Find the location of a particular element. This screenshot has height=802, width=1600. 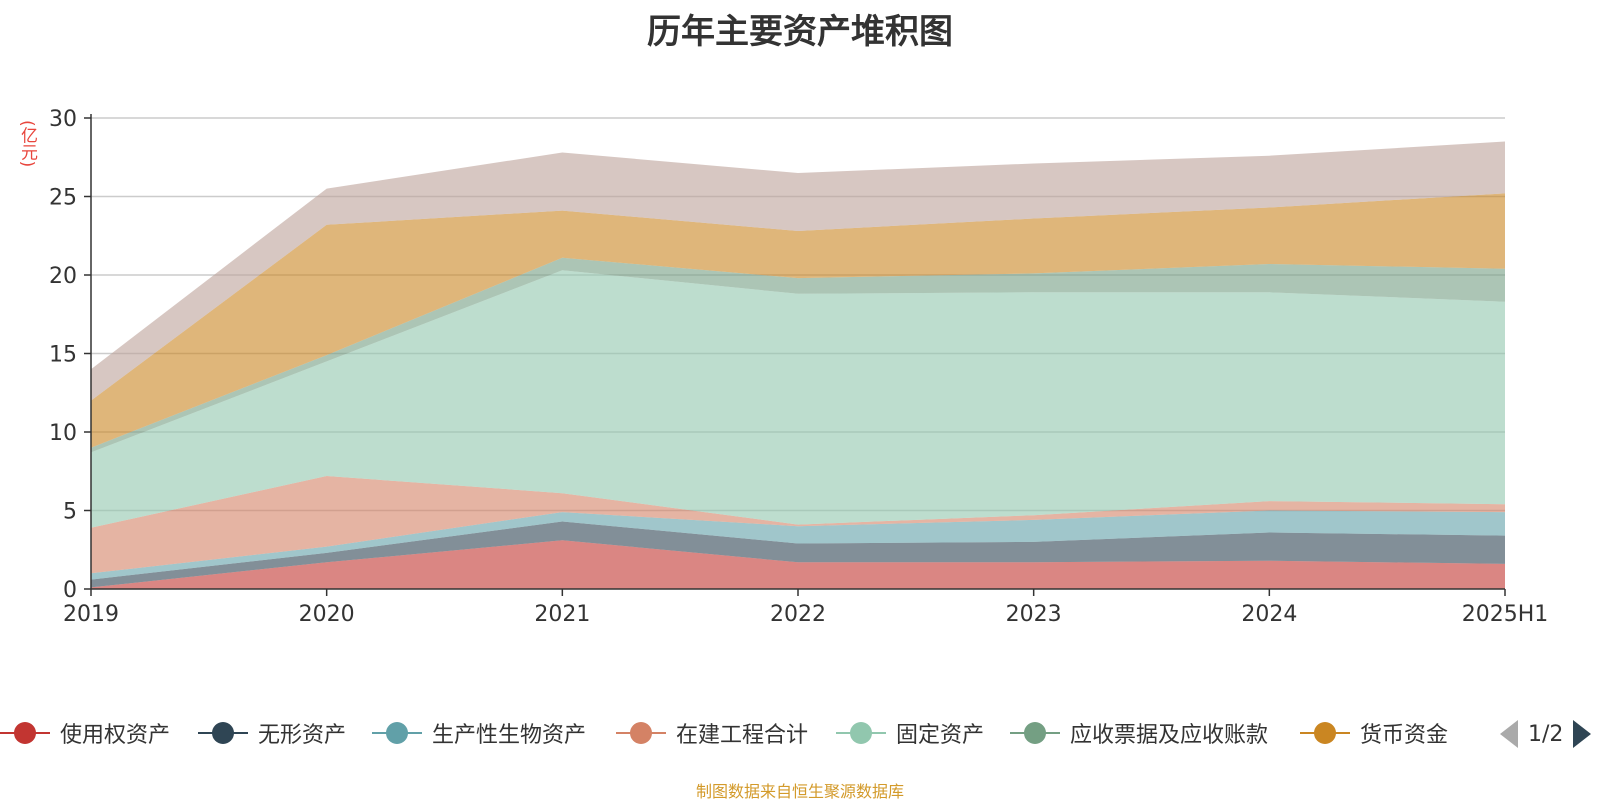

legend-item-4: 固定资产 is located at coordinates (910, 733).